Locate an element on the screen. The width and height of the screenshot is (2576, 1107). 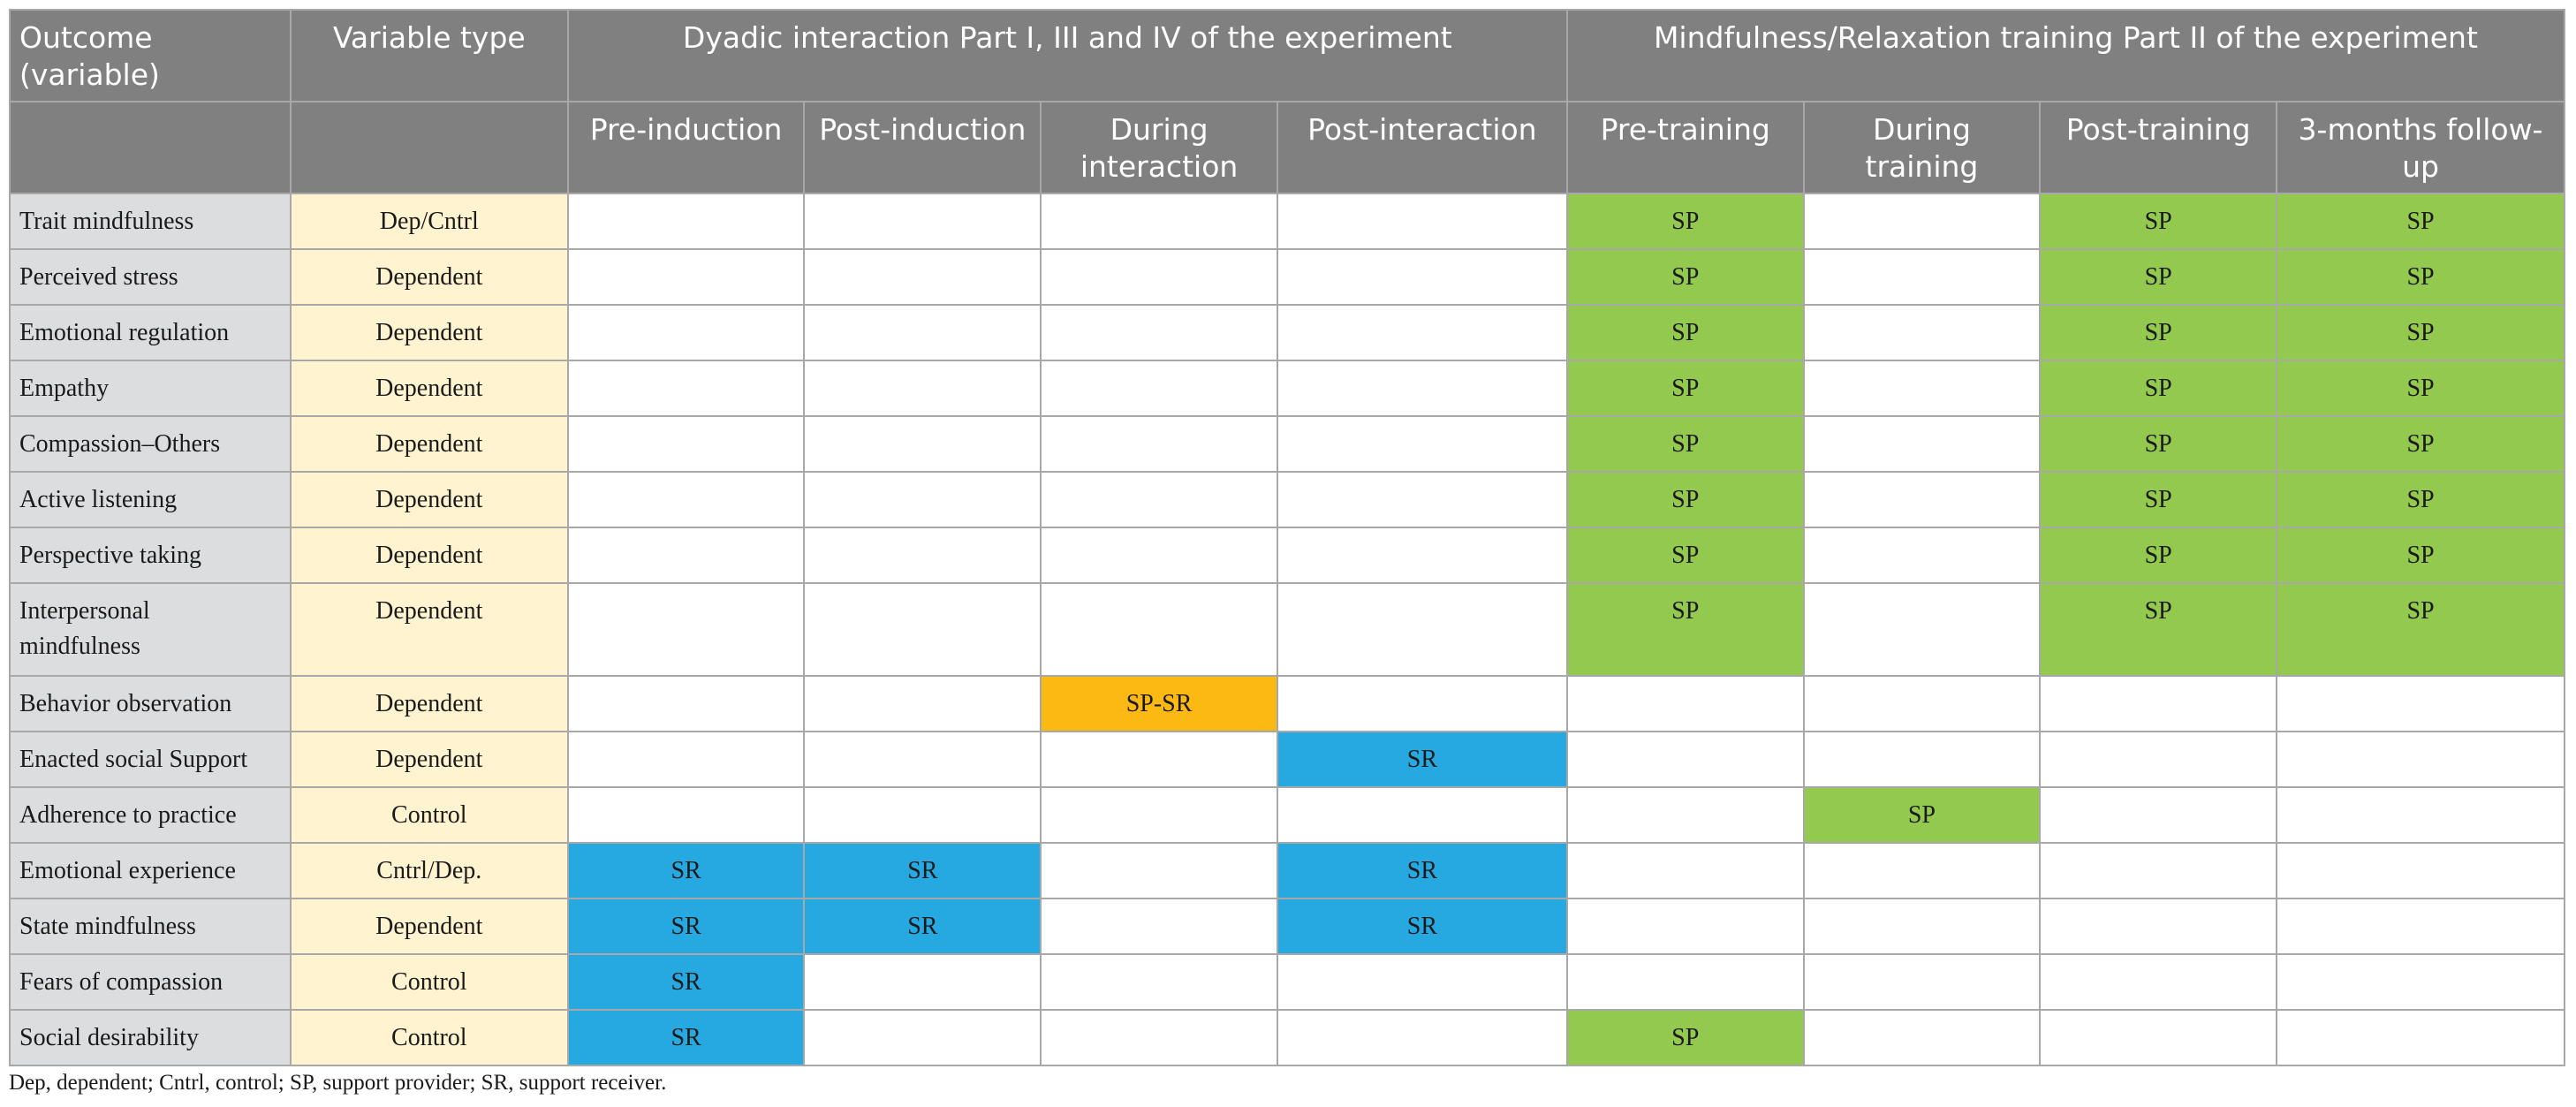
table-row: Adherence to practice Control SP is located at coordinates (1287, 815).